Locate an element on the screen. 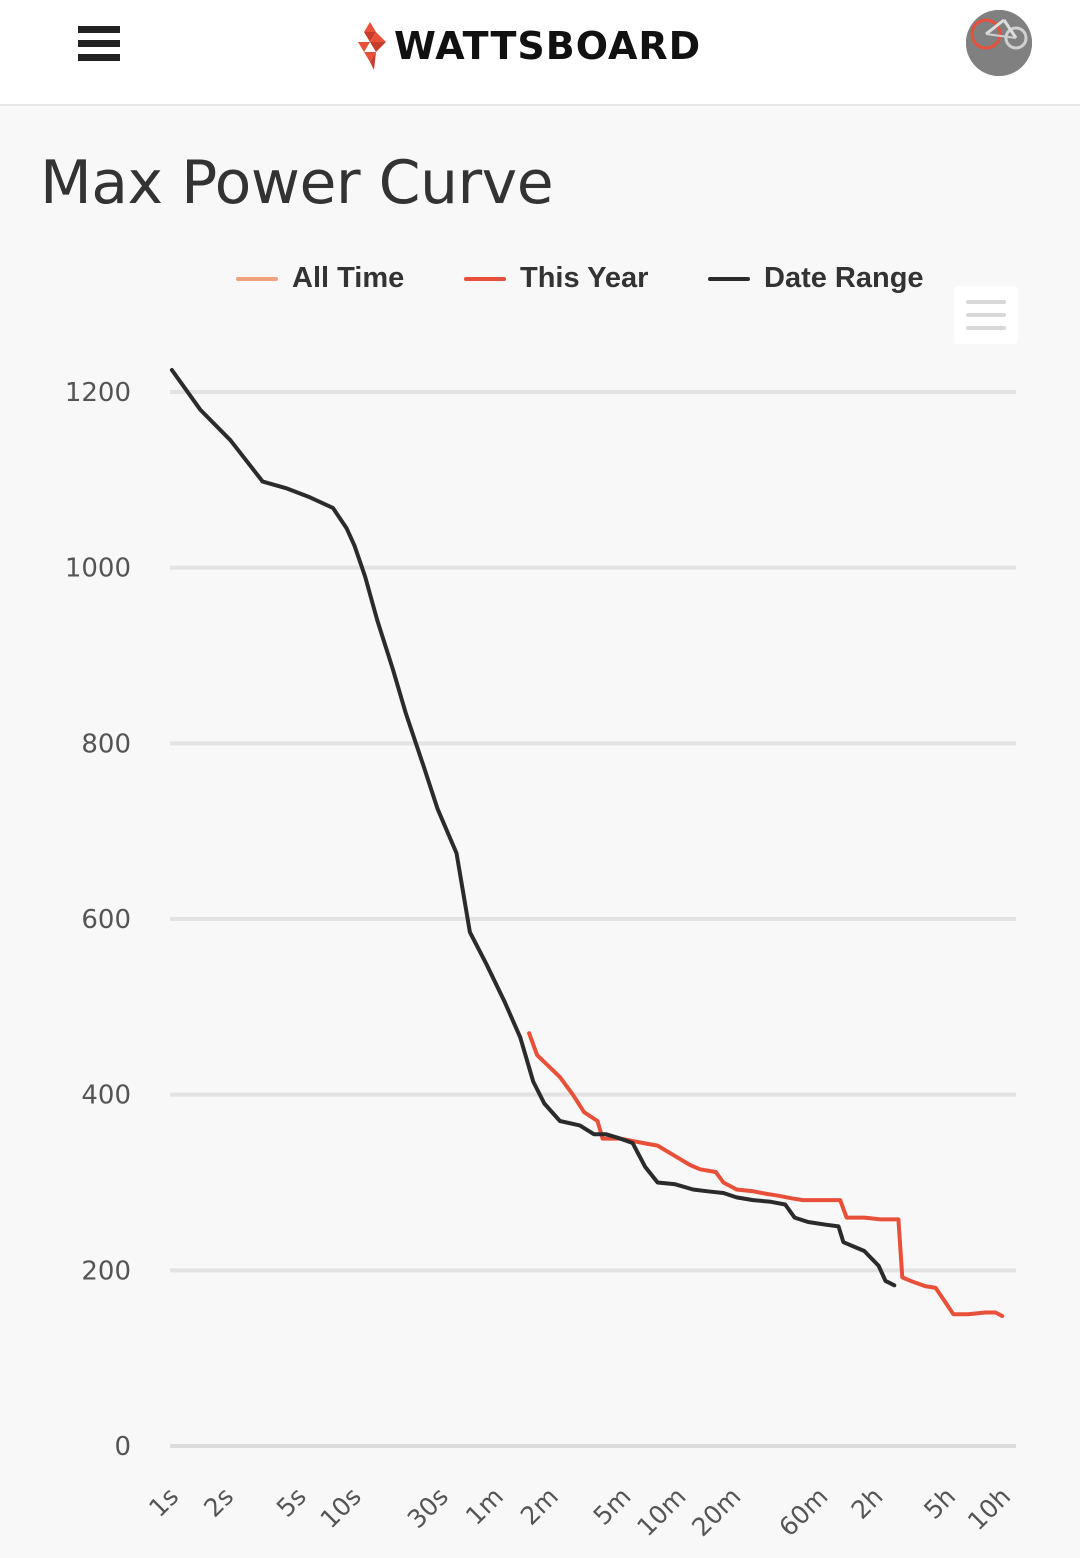 This screenshot has width=1080, height=1558. y-tick-label-400: 400 is located at coordinates (106, 1096).